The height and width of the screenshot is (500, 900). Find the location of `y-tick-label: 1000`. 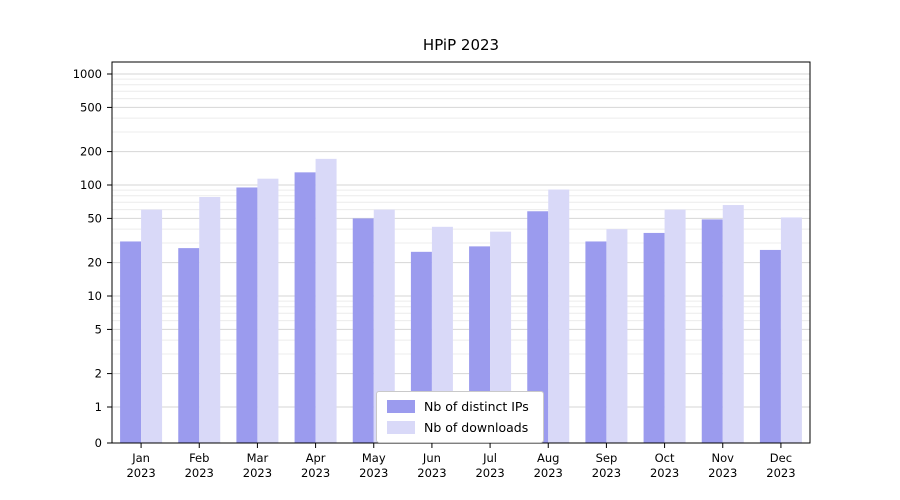

y-tick-label: 1000 is located at coordinates (87, 74).